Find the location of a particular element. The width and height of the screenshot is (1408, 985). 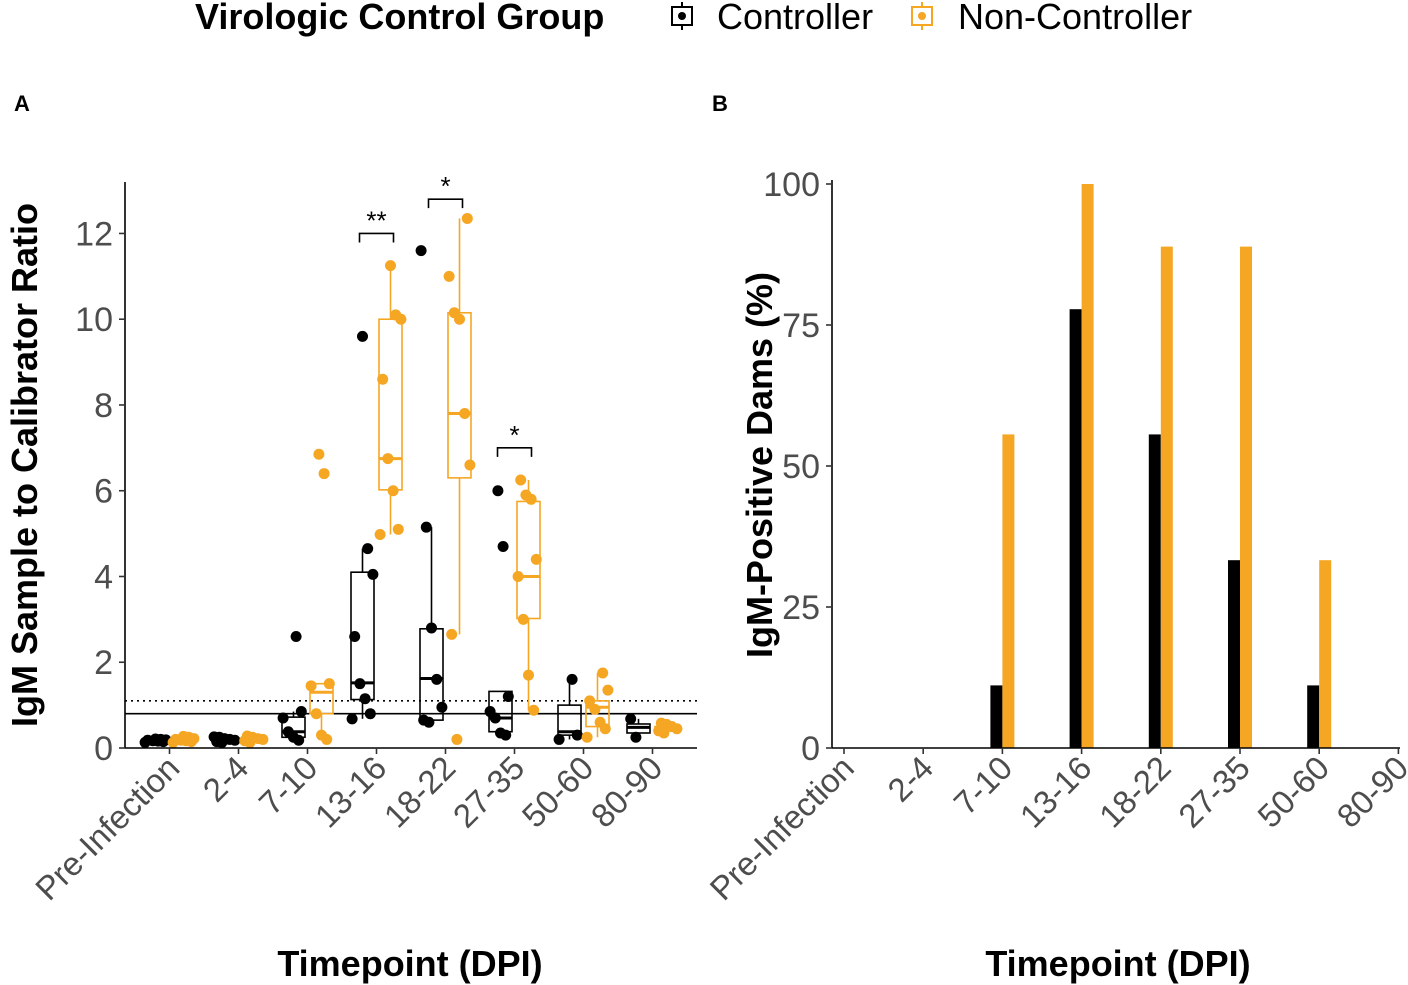

y-tick-label: 8 is located at coordinates (103, 406).